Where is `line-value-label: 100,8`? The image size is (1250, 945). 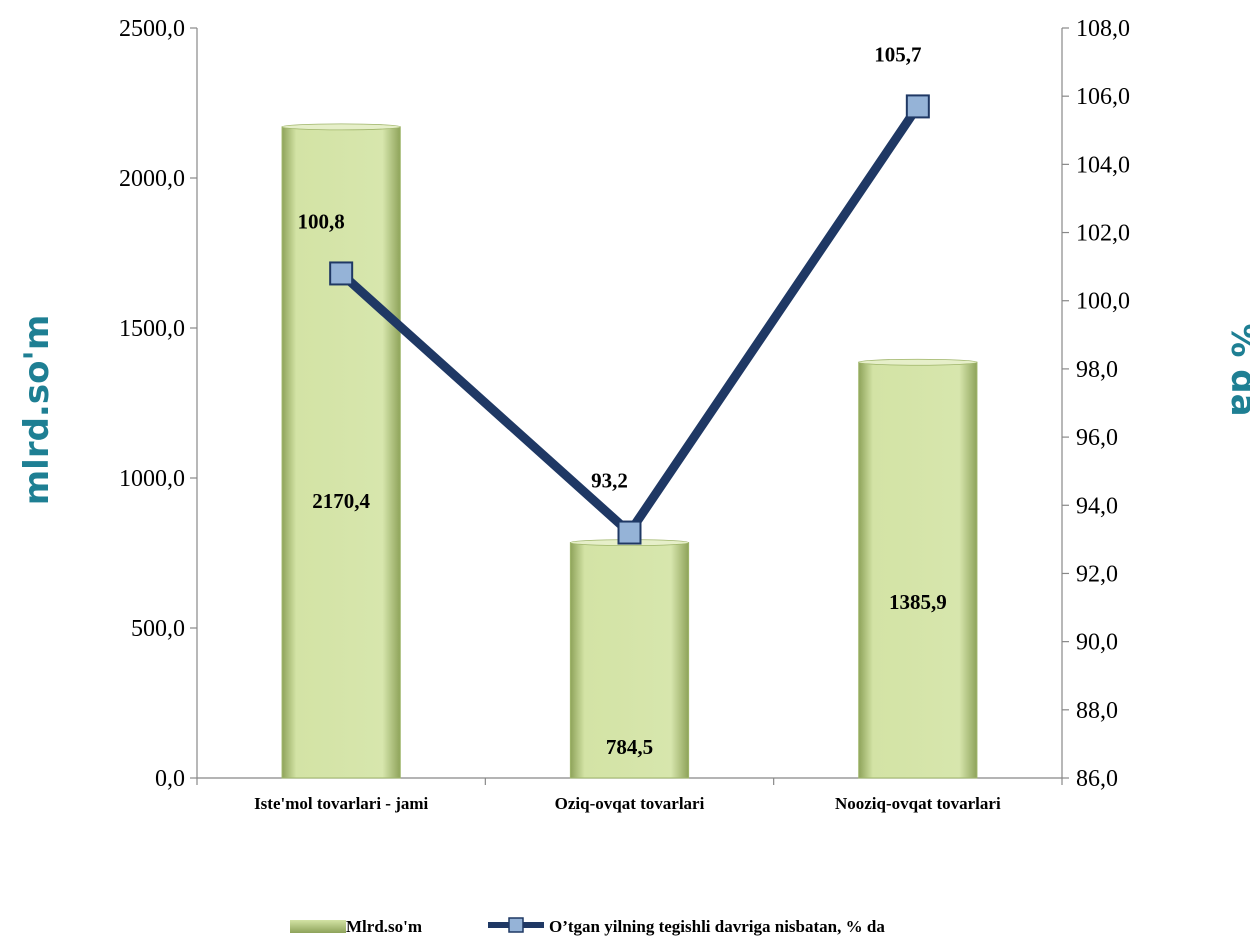
line-value-label: 100,8 is located at coordinates (321, 221).